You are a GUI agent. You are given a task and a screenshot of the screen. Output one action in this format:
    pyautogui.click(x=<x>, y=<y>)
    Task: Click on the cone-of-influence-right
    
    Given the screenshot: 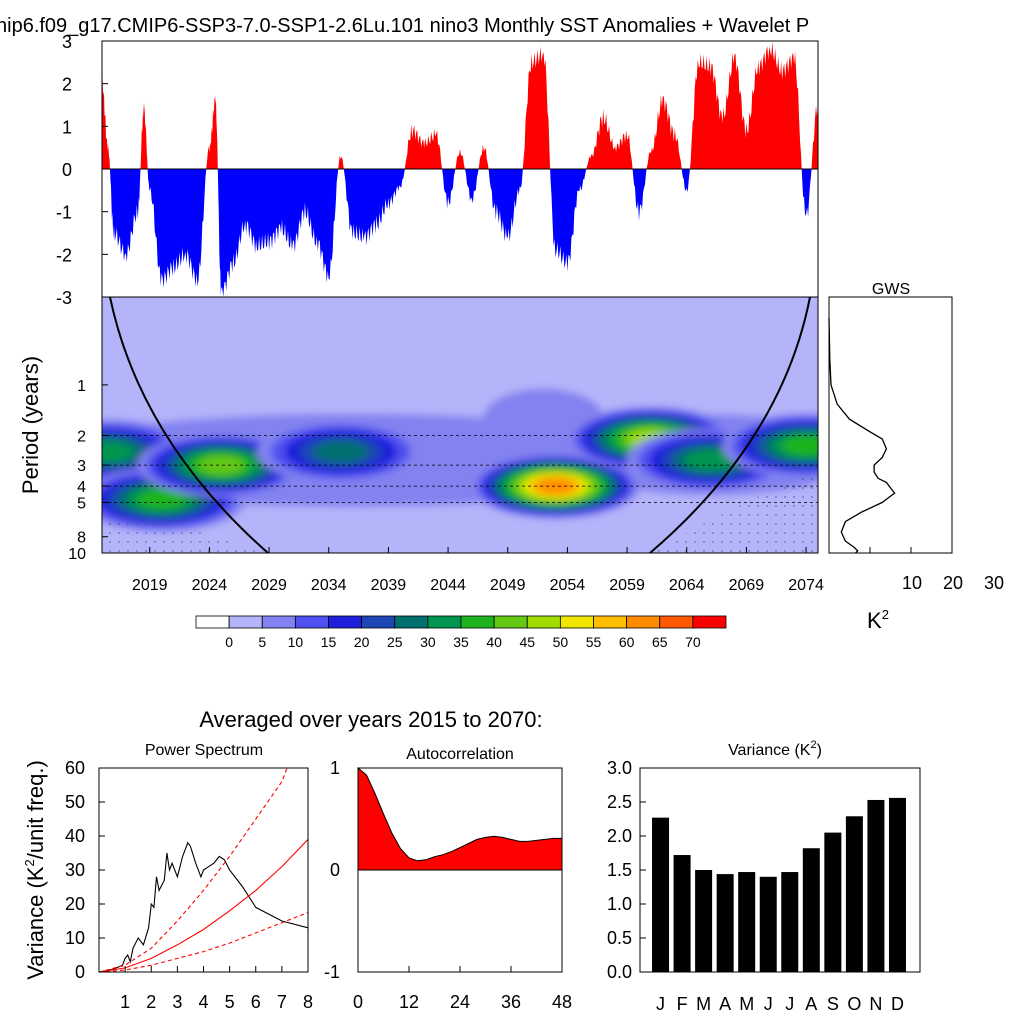 What is the action you would take?
    pyautogui.click(x=730, y=425)
    